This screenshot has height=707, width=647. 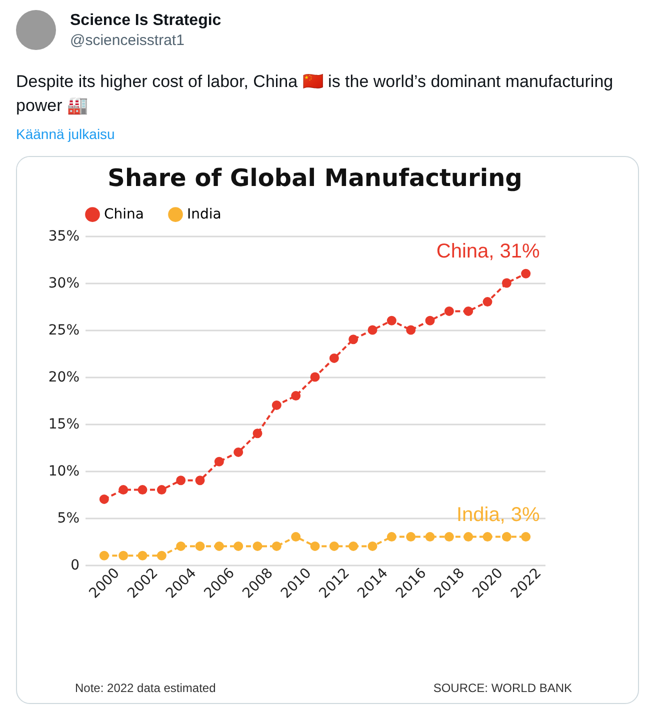 What do you see at coordinates (145, 688) in the screenshot?
I see `text: Note: 2022 data estimated` at bounding box center [145, 688].